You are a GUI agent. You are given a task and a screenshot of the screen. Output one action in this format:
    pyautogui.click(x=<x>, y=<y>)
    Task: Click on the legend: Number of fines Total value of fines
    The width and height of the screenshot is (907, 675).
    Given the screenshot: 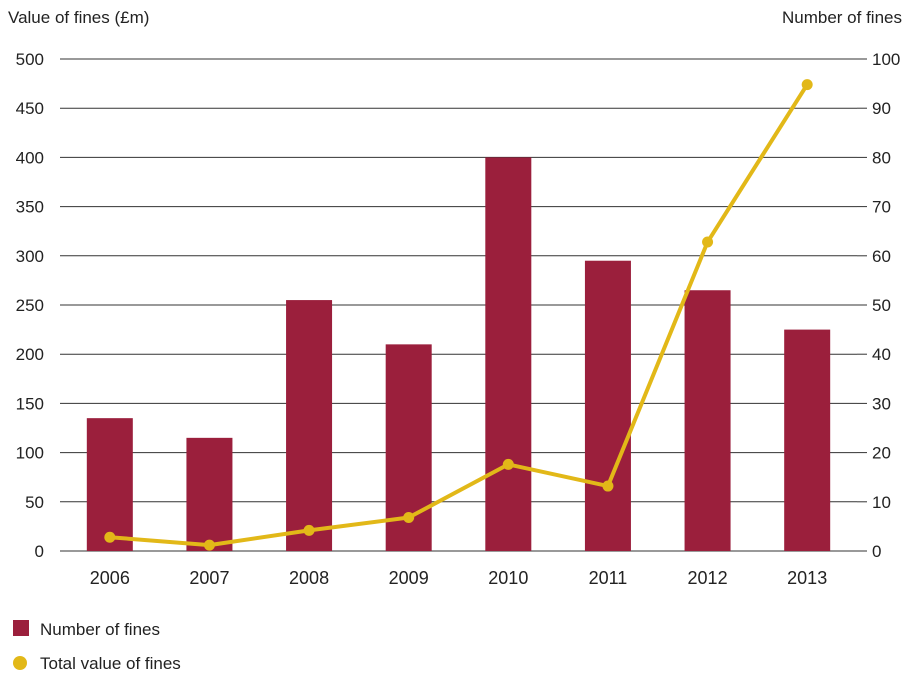 What is the action you would take?
    pyautogui.click(x=97, y=646)
    